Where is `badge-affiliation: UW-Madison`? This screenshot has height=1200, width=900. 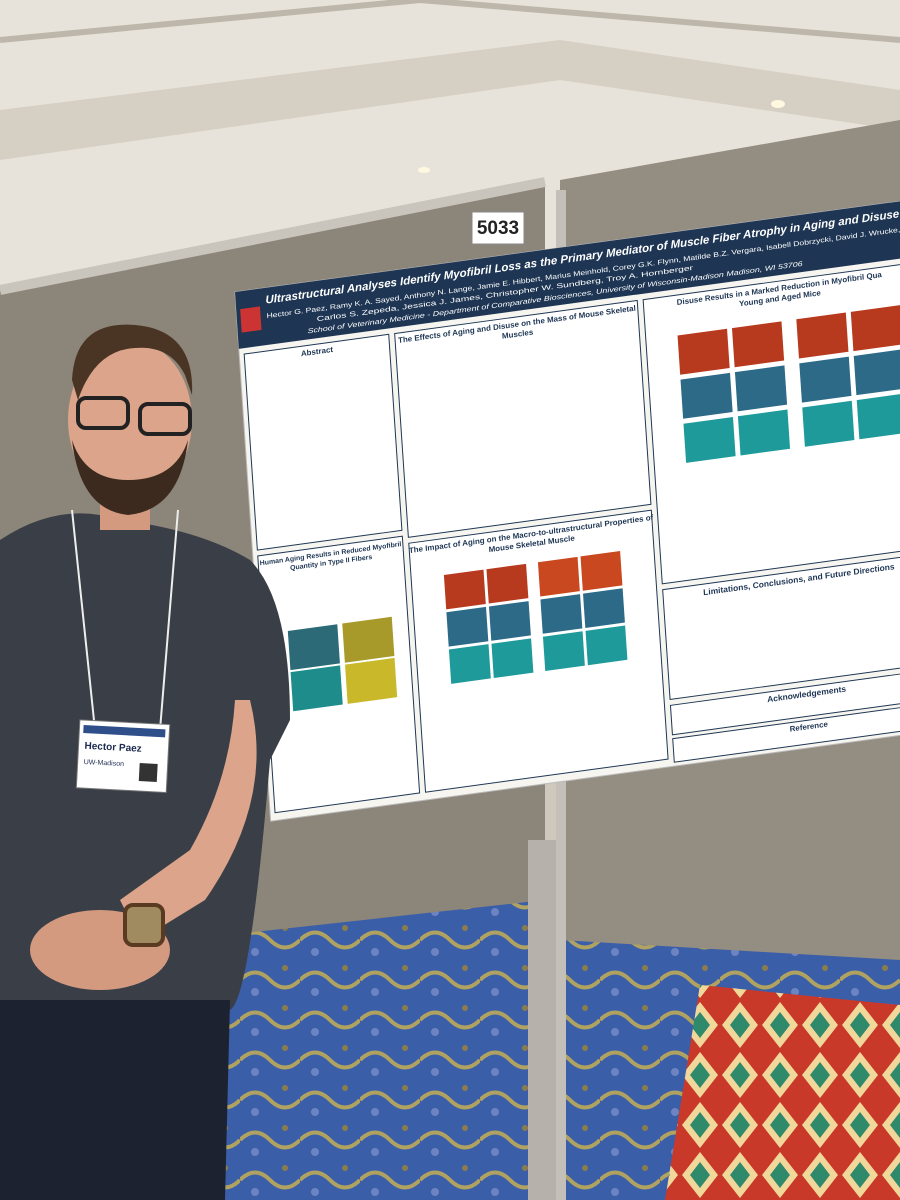 badge-affiliation: UW-Madison is located at coordinates (103, 763).